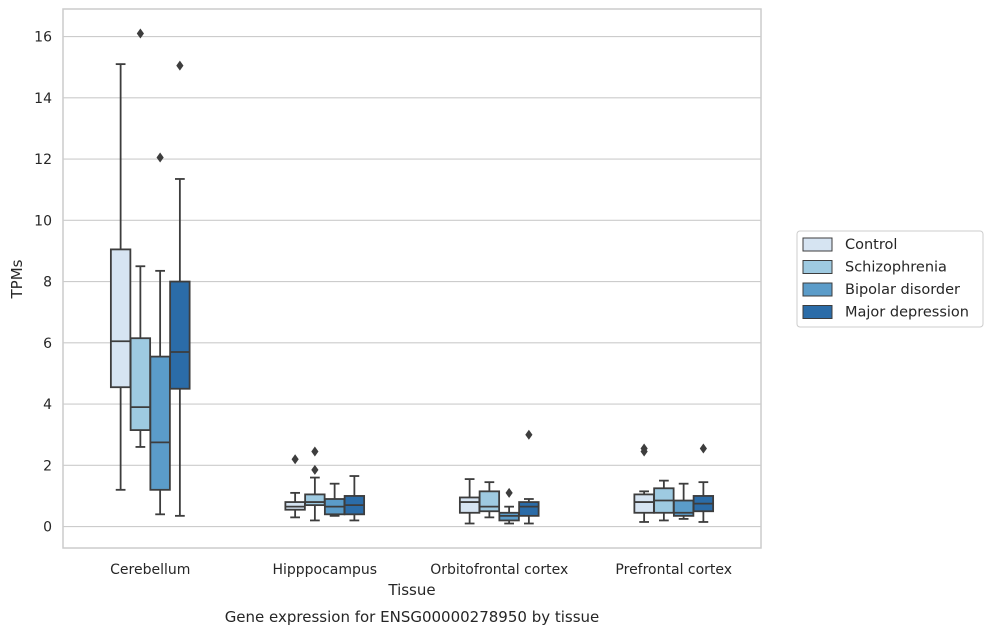  What do you see at coordinates (896, 268) in the screenshot?
I see `legend-label: Schizophrenia` at bounding box center [896, 268].